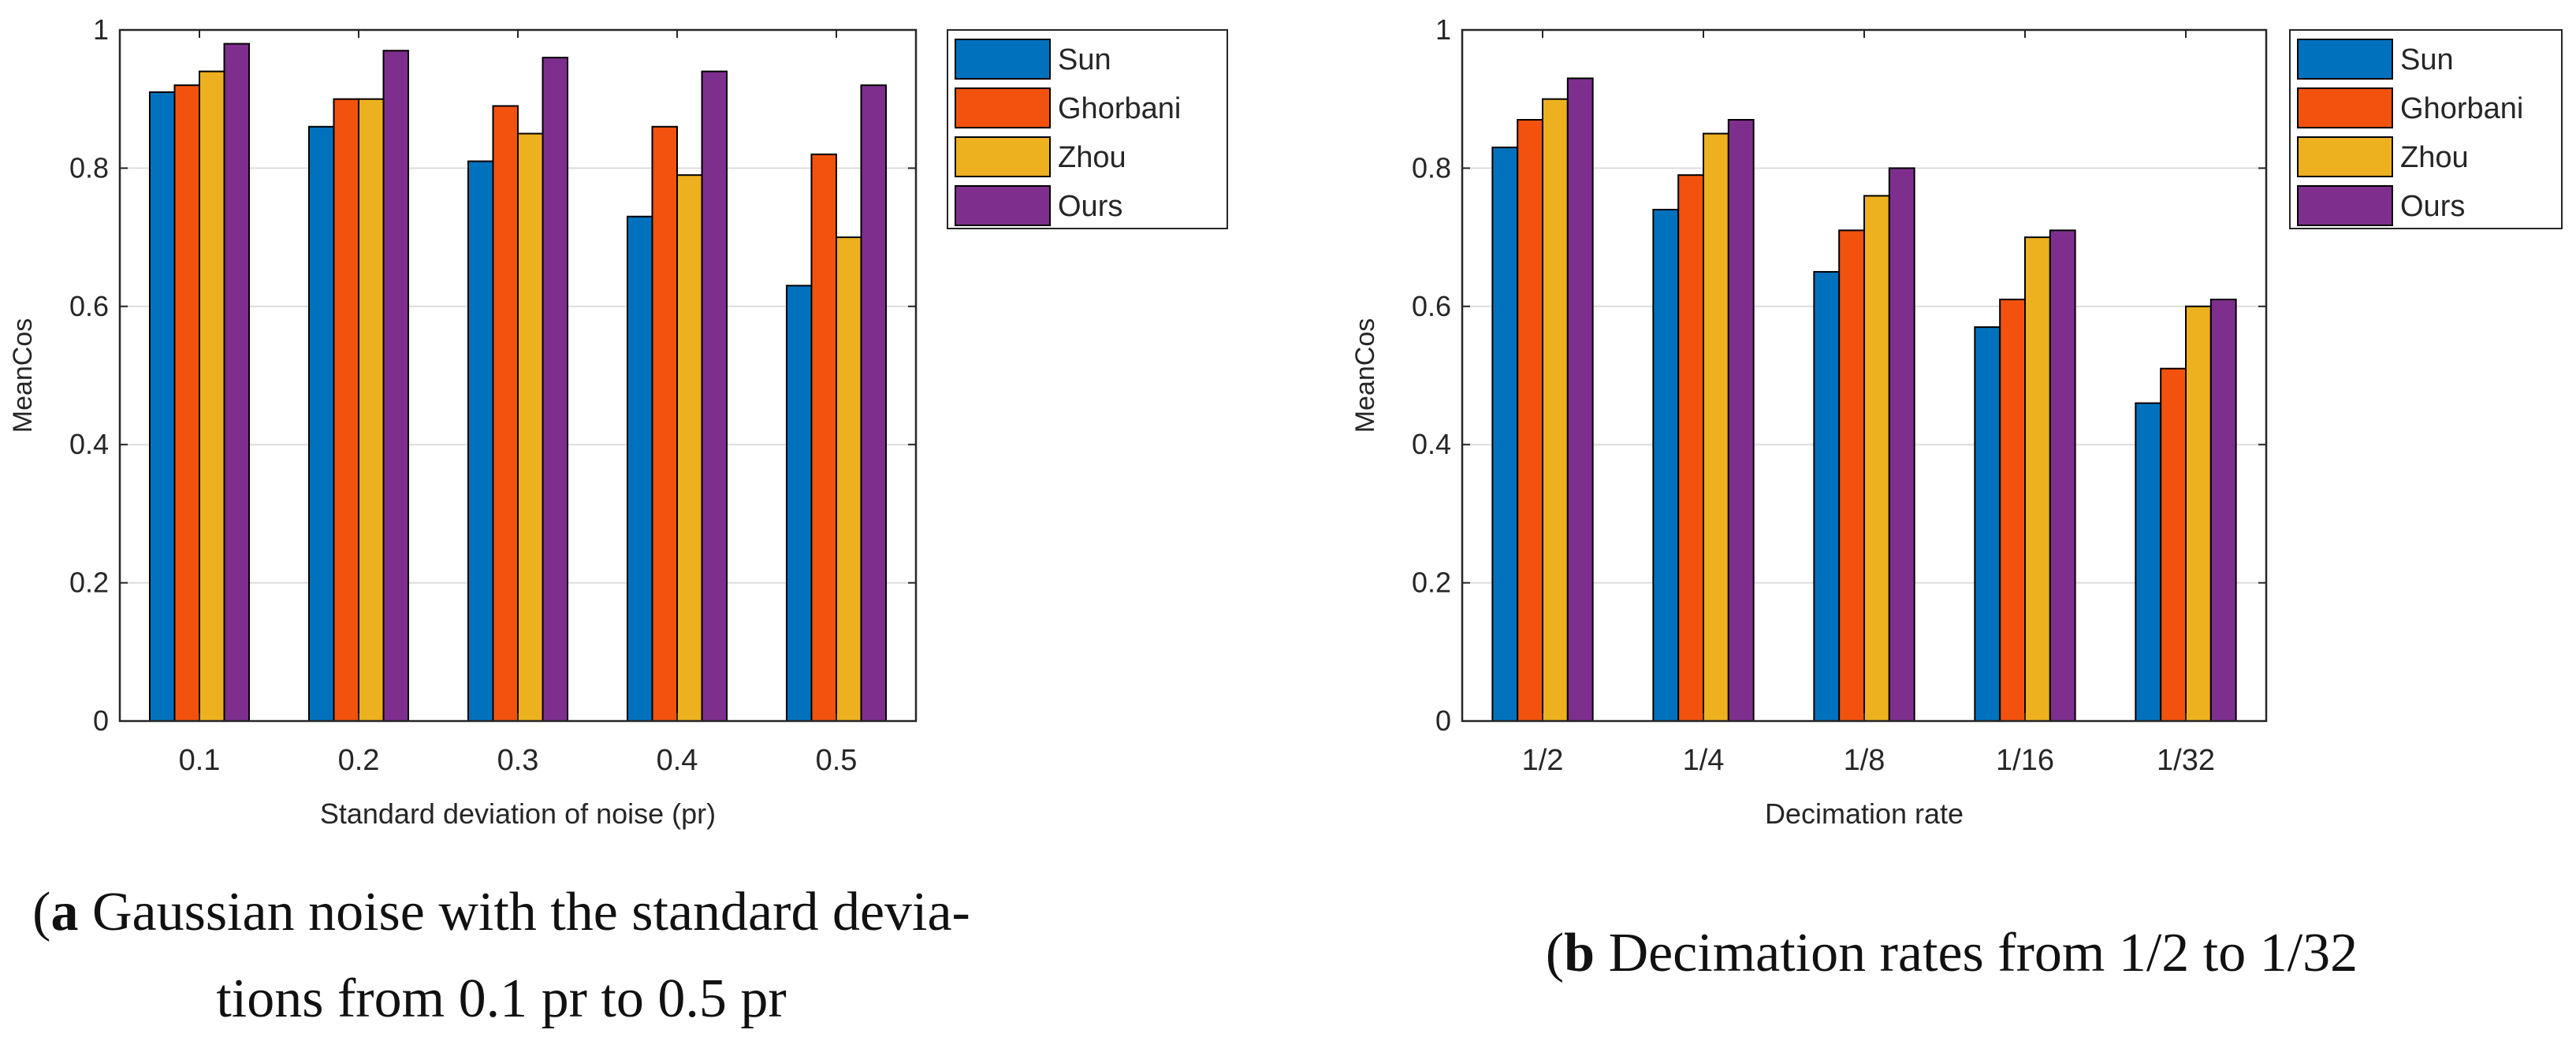  I want to click on legend-swatch-zhou-b, so click(2345, 156).